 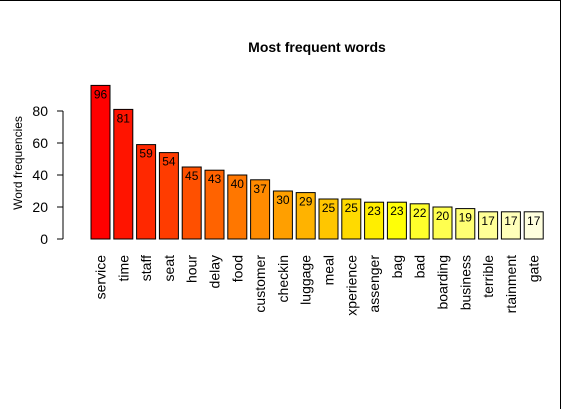 What do you see at coordinates (351, 219) in the screenshot?
I see `bar-experience` at bounding box center [351, 219].